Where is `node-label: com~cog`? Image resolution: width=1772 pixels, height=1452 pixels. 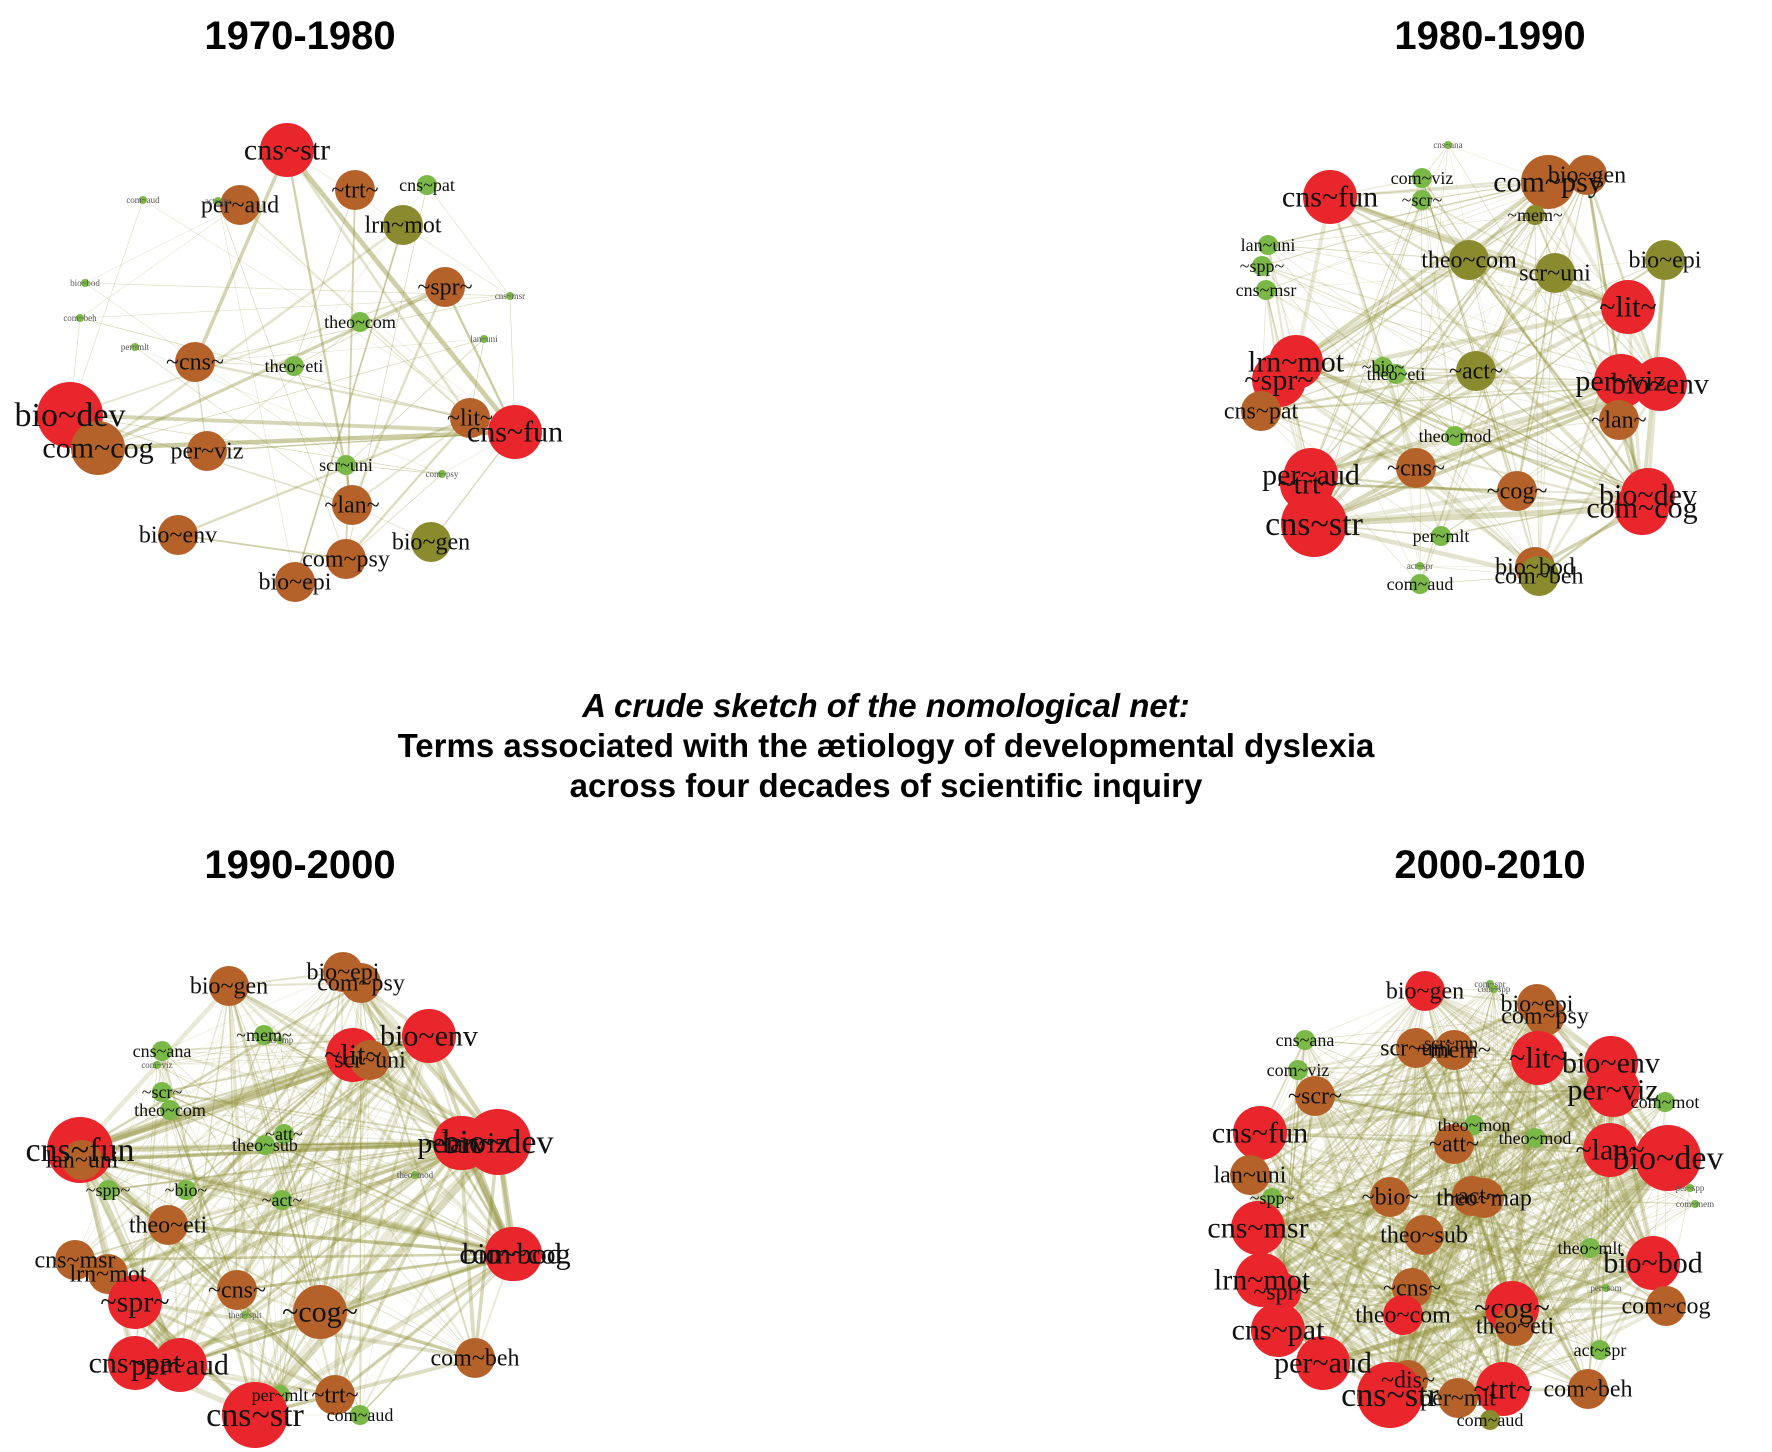
node-label: com~cog is located at coordinates (514, 1254).